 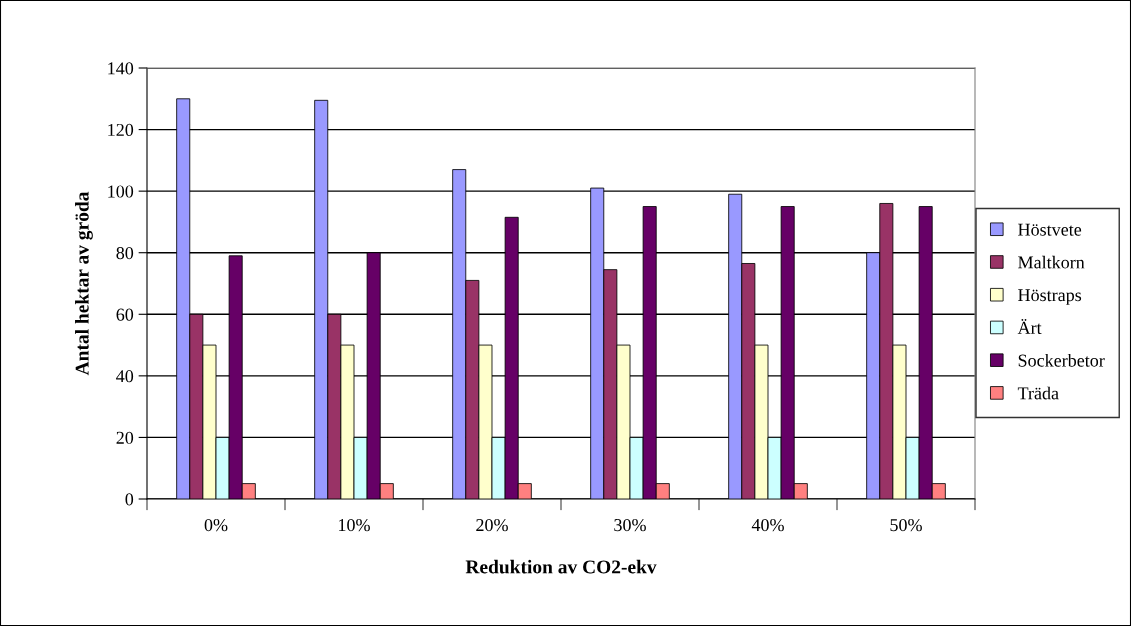 I want to click on legend-label: Sockerbetor, so click(x=1061, y=360).